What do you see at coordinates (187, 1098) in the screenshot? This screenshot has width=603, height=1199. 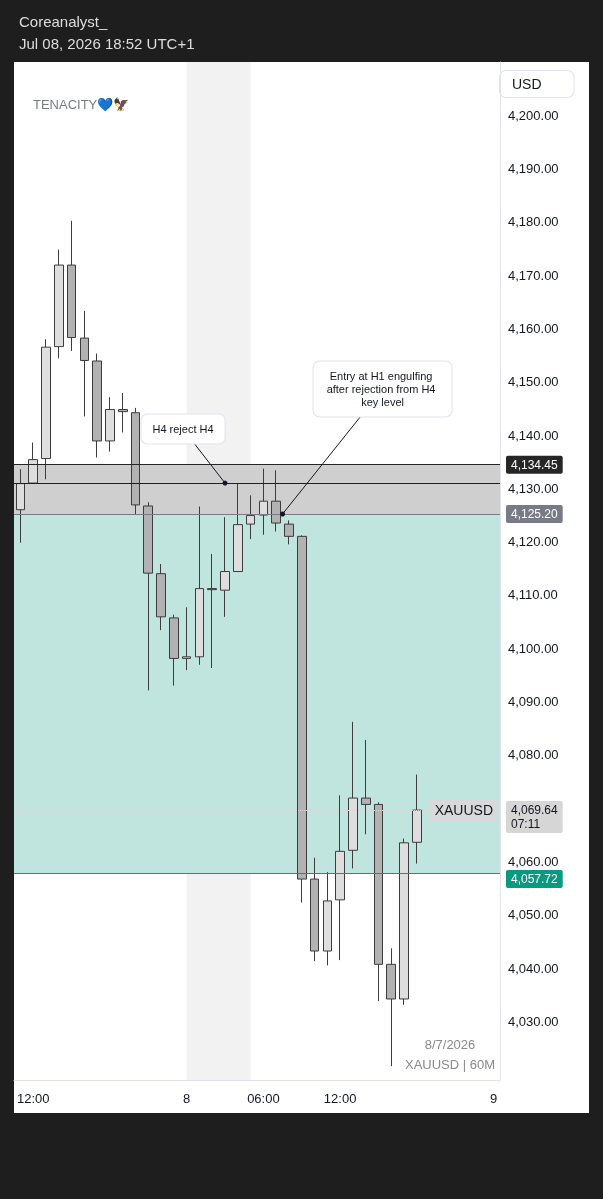 I see `x-tick-label: 8` at bounding box center [187, 1098].